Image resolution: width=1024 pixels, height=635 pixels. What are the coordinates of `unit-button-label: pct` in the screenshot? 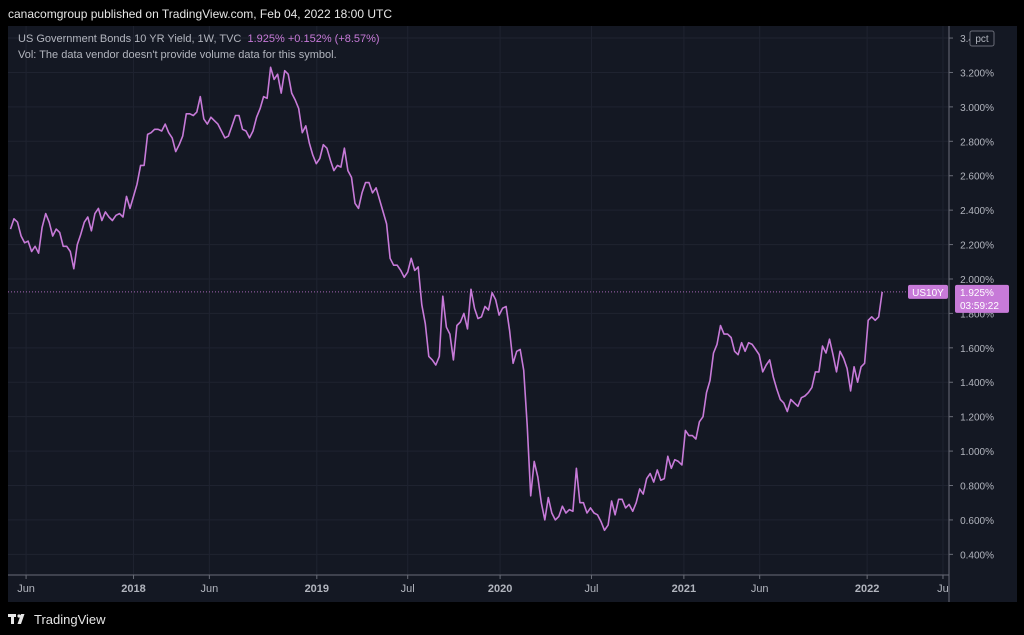 It's located at (982, 39).